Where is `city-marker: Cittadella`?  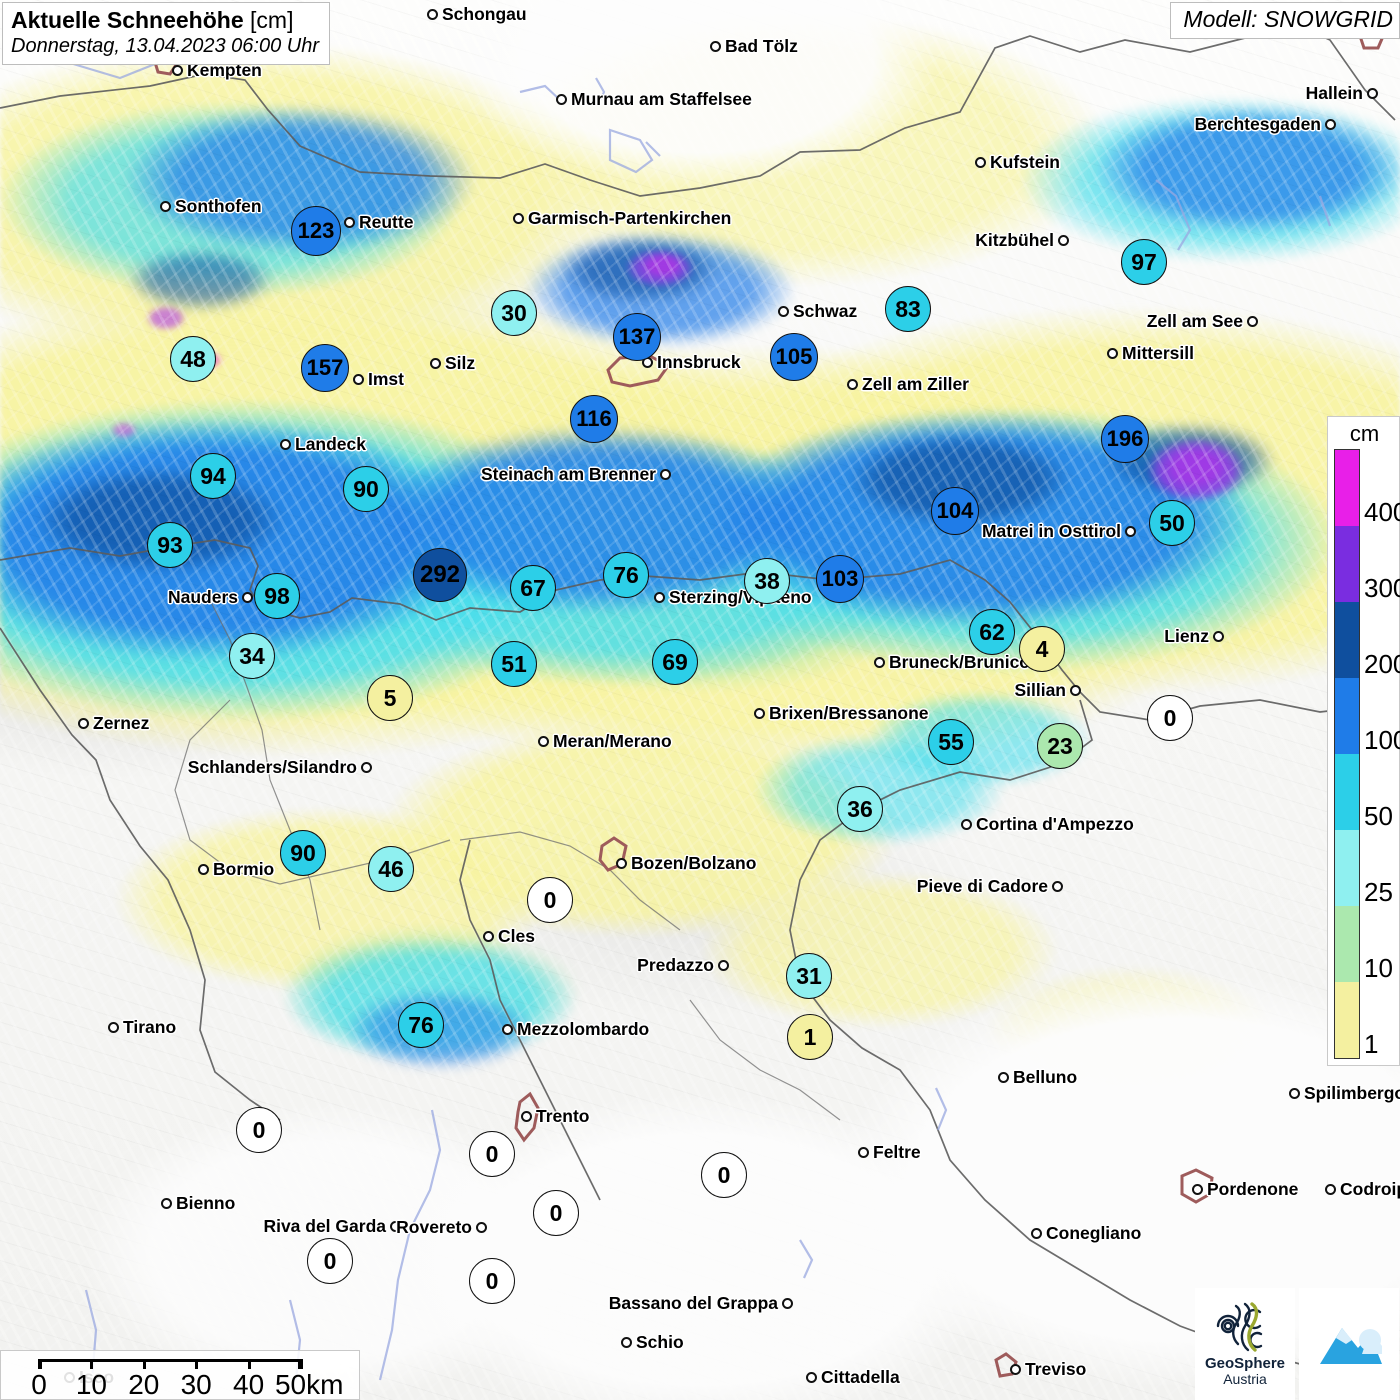
city-marker: Cittadella is located at coordinates (853, 1377).